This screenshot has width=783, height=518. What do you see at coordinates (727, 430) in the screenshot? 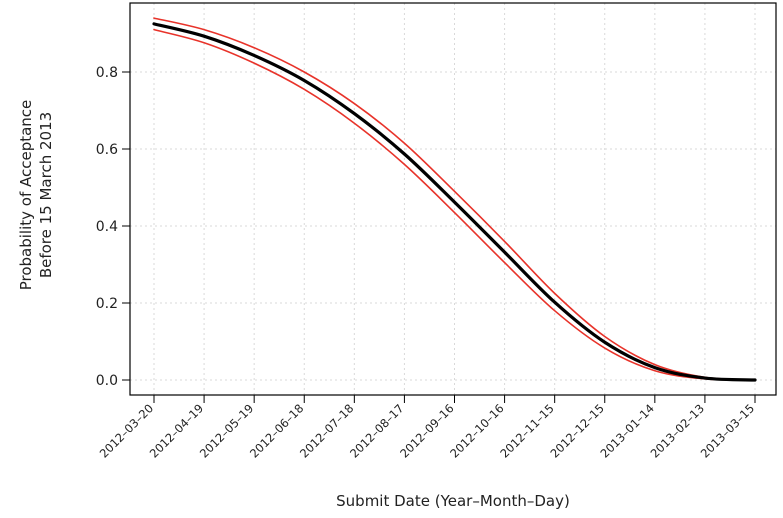
I see `x-tick-label: 2013–03–15` at bounding box center [727, 430].